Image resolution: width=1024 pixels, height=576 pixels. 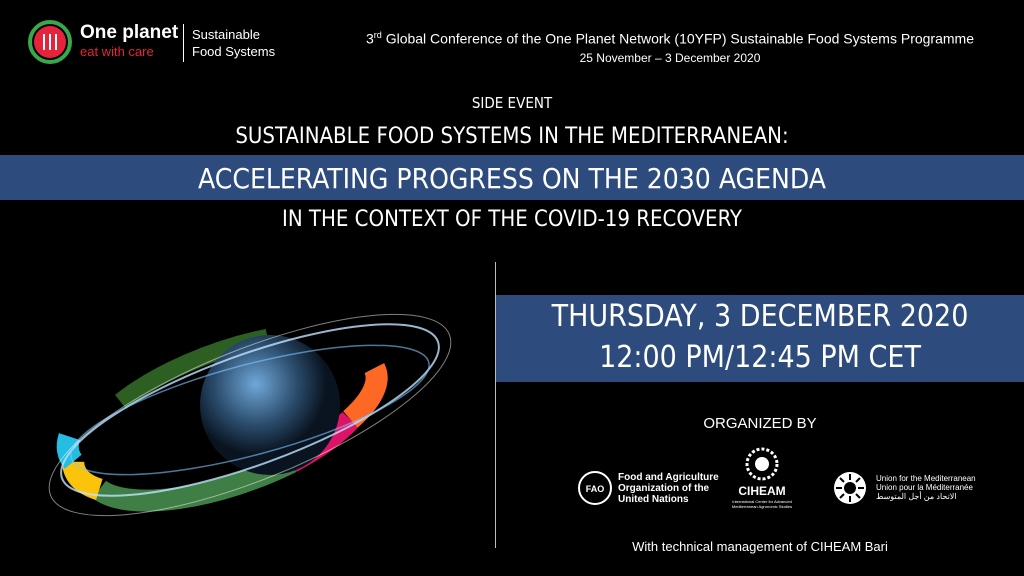 What do you see at coordinates (234, 51) in the screenshot?
I see `programme-line: Food Systems` at bounding box center [234, 51].